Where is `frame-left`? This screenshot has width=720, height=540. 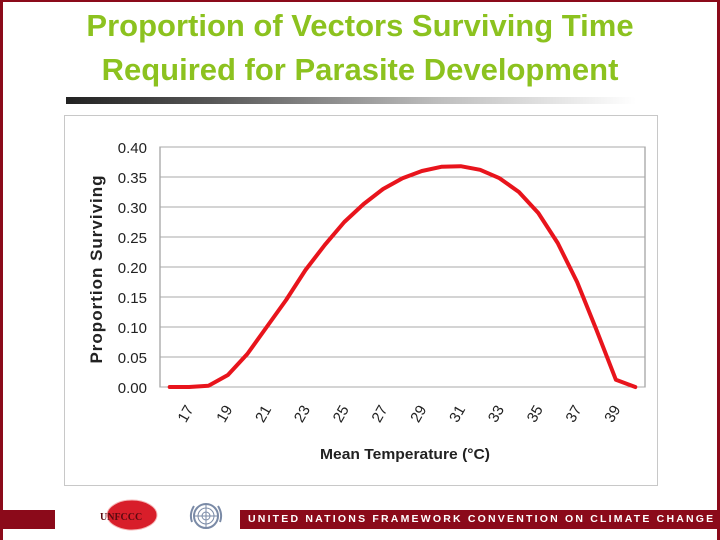
frame-left is located at coordinates (1, 270).